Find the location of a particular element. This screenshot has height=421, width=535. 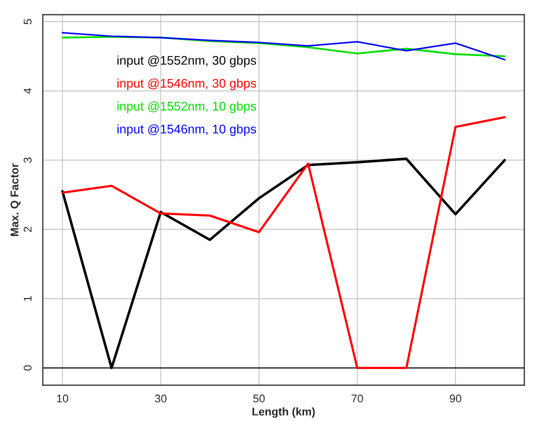

x-tick-label: 70 is located at coordinates (357, 398).